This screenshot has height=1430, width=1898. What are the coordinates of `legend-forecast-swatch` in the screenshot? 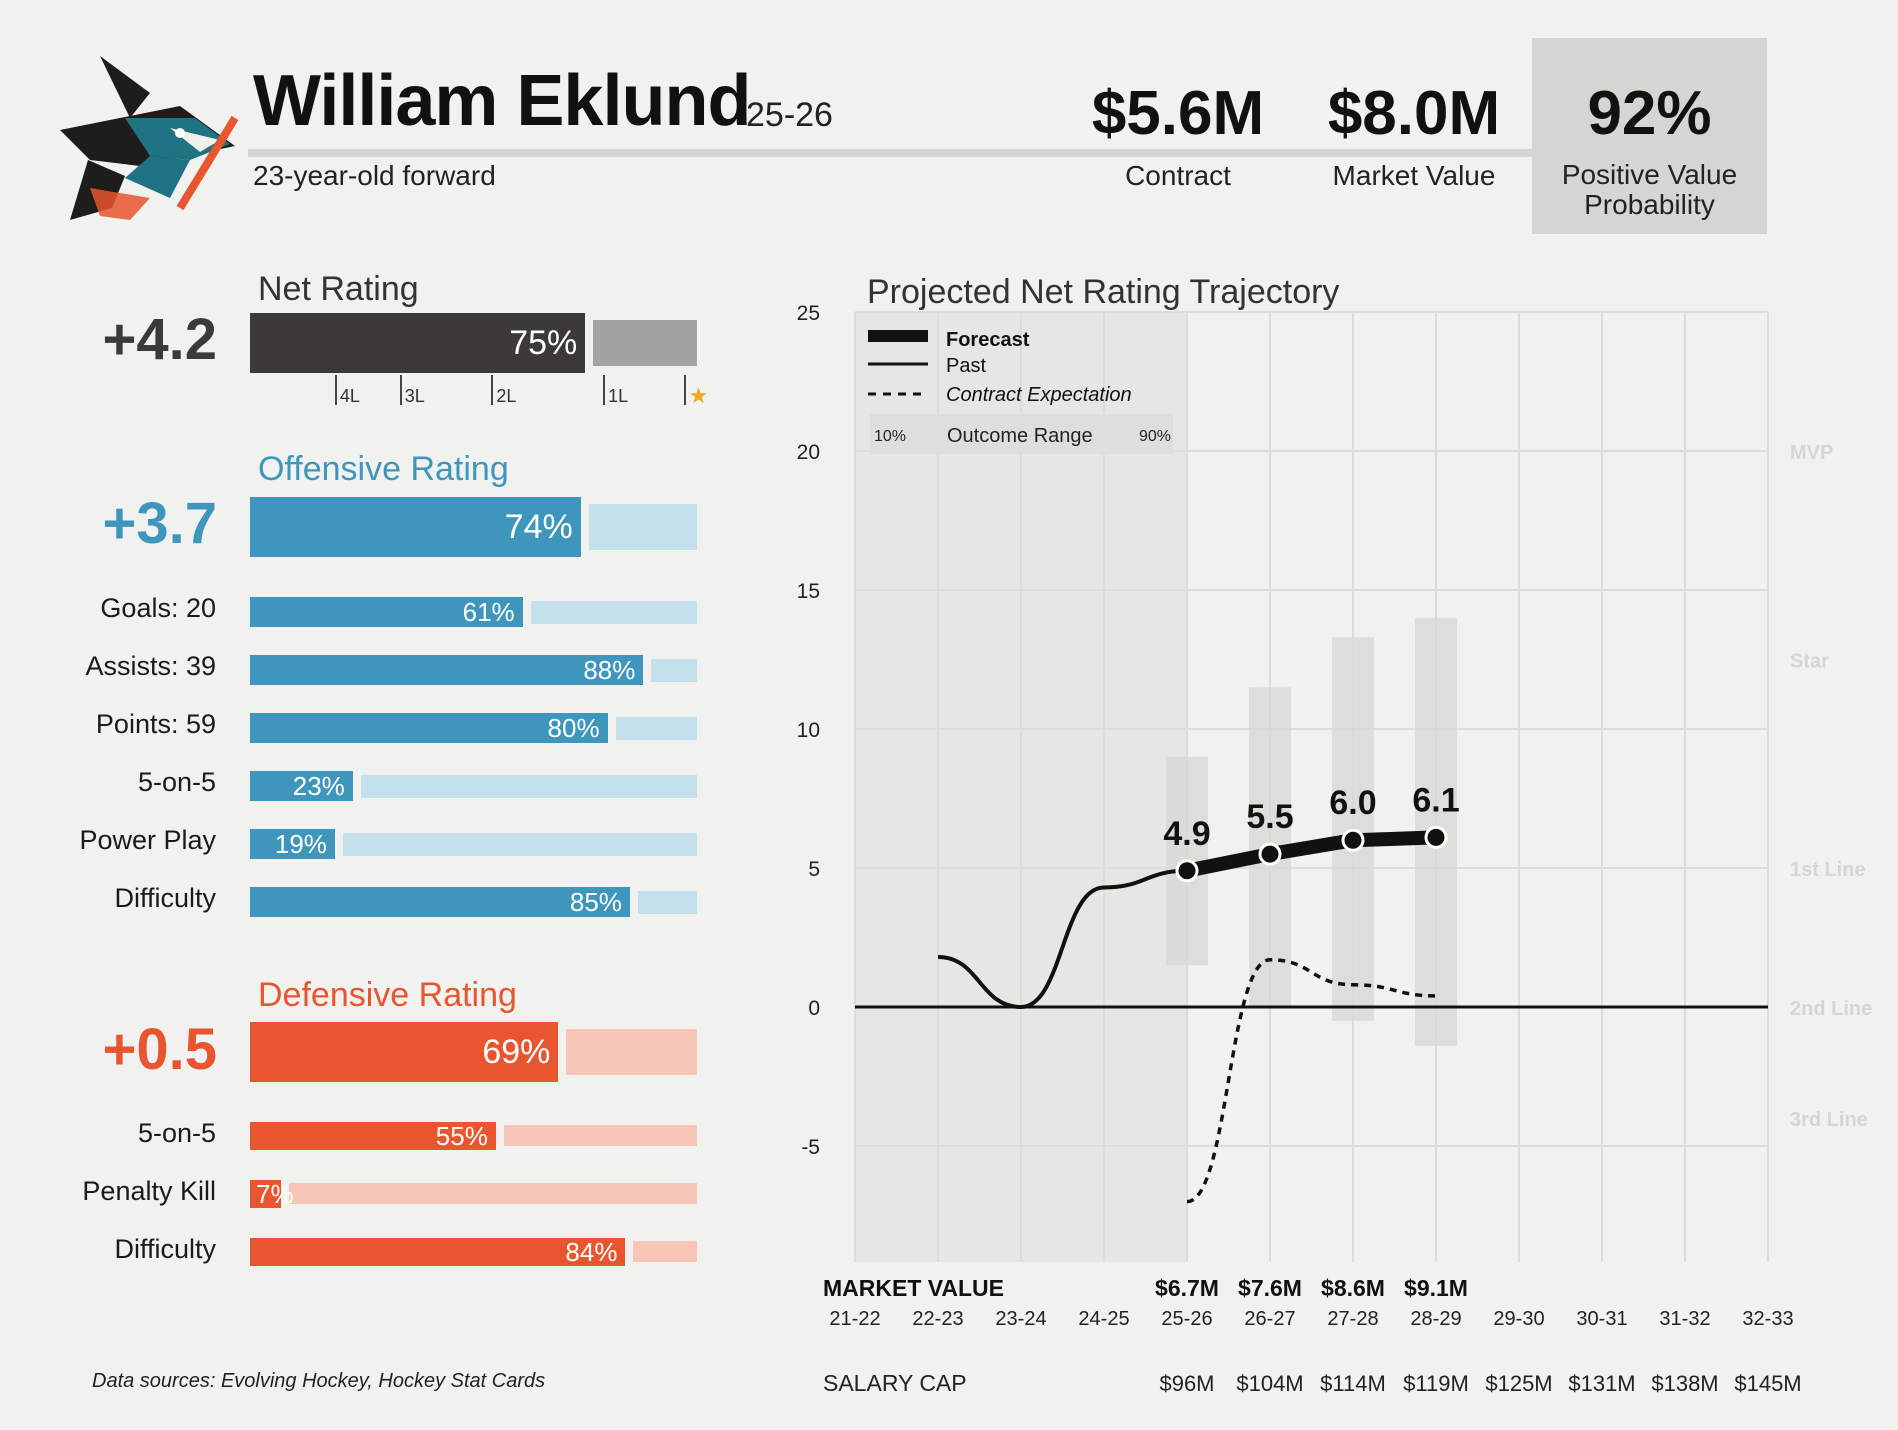 It's located at (898, 336).